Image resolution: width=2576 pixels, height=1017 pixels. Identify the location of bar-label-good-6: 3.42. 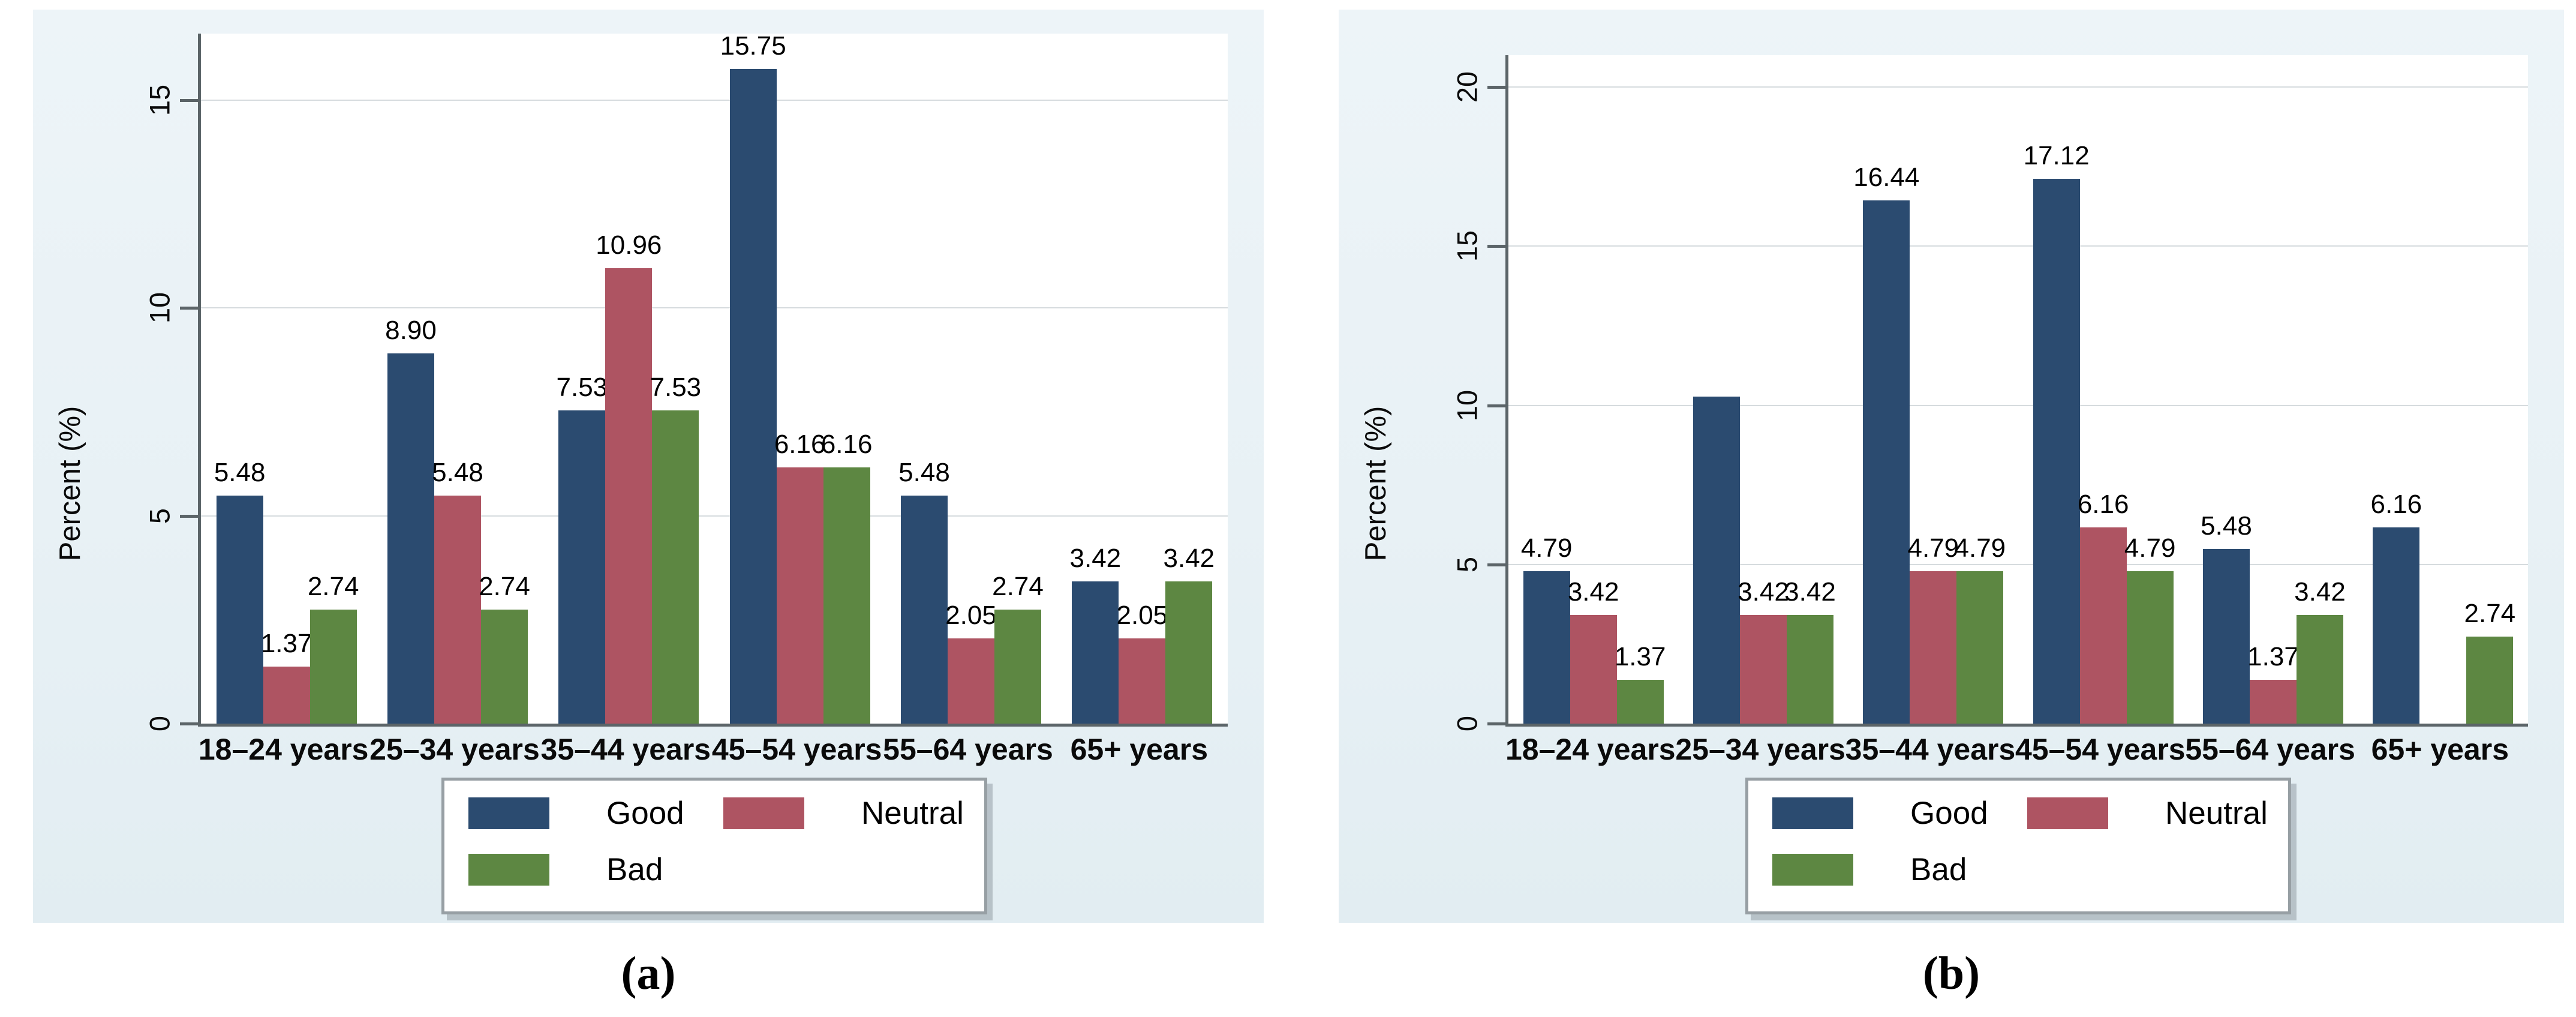
(1096, 558).